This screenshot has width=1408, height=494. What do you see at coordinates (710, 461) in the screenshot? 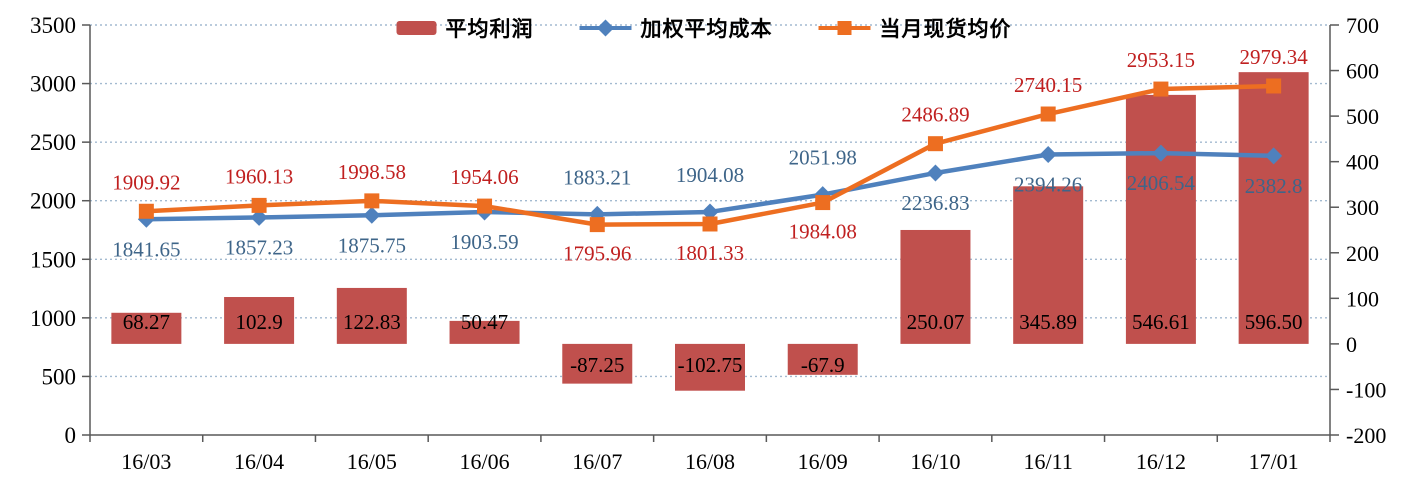
I see `x-axis-category-label: 16/08` at bounding box center [710, 461].